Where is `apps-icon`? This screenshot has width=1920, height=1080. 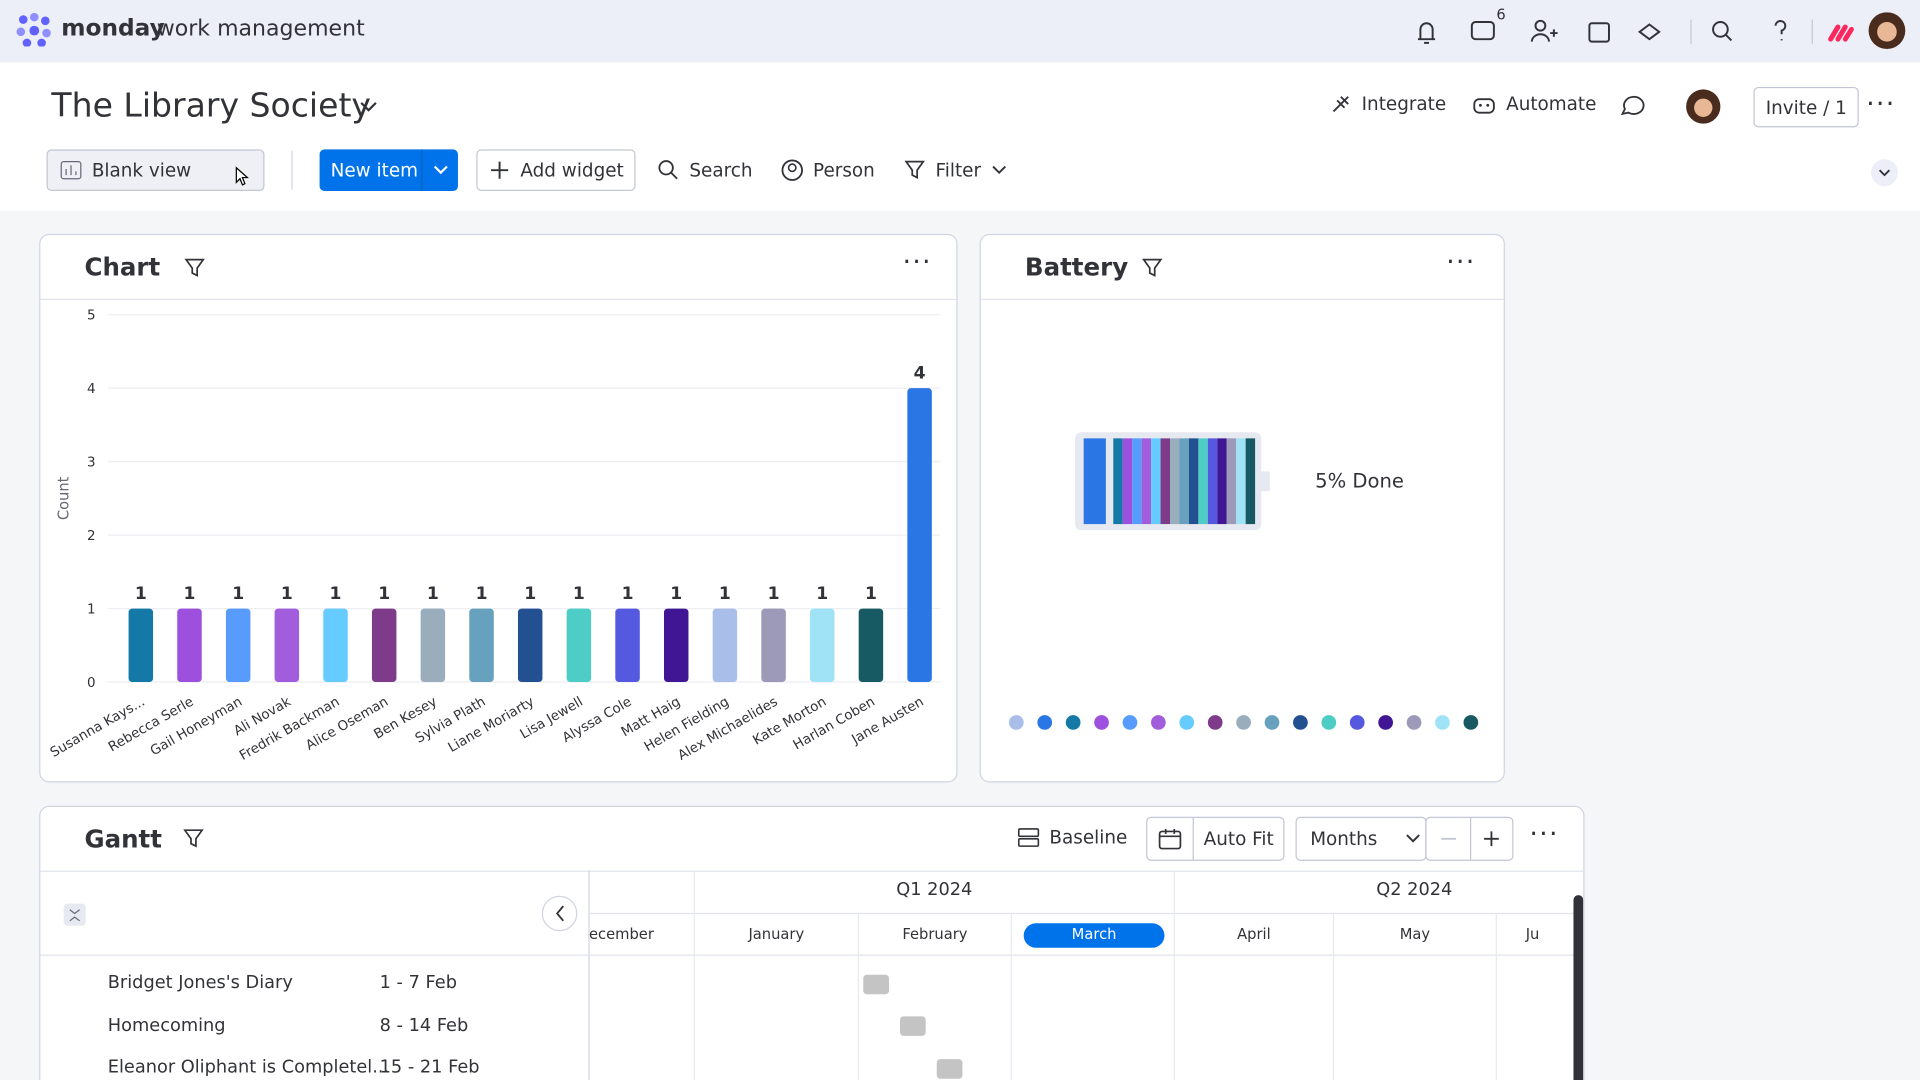
apps-icon is located at coordinates (1649, 32).